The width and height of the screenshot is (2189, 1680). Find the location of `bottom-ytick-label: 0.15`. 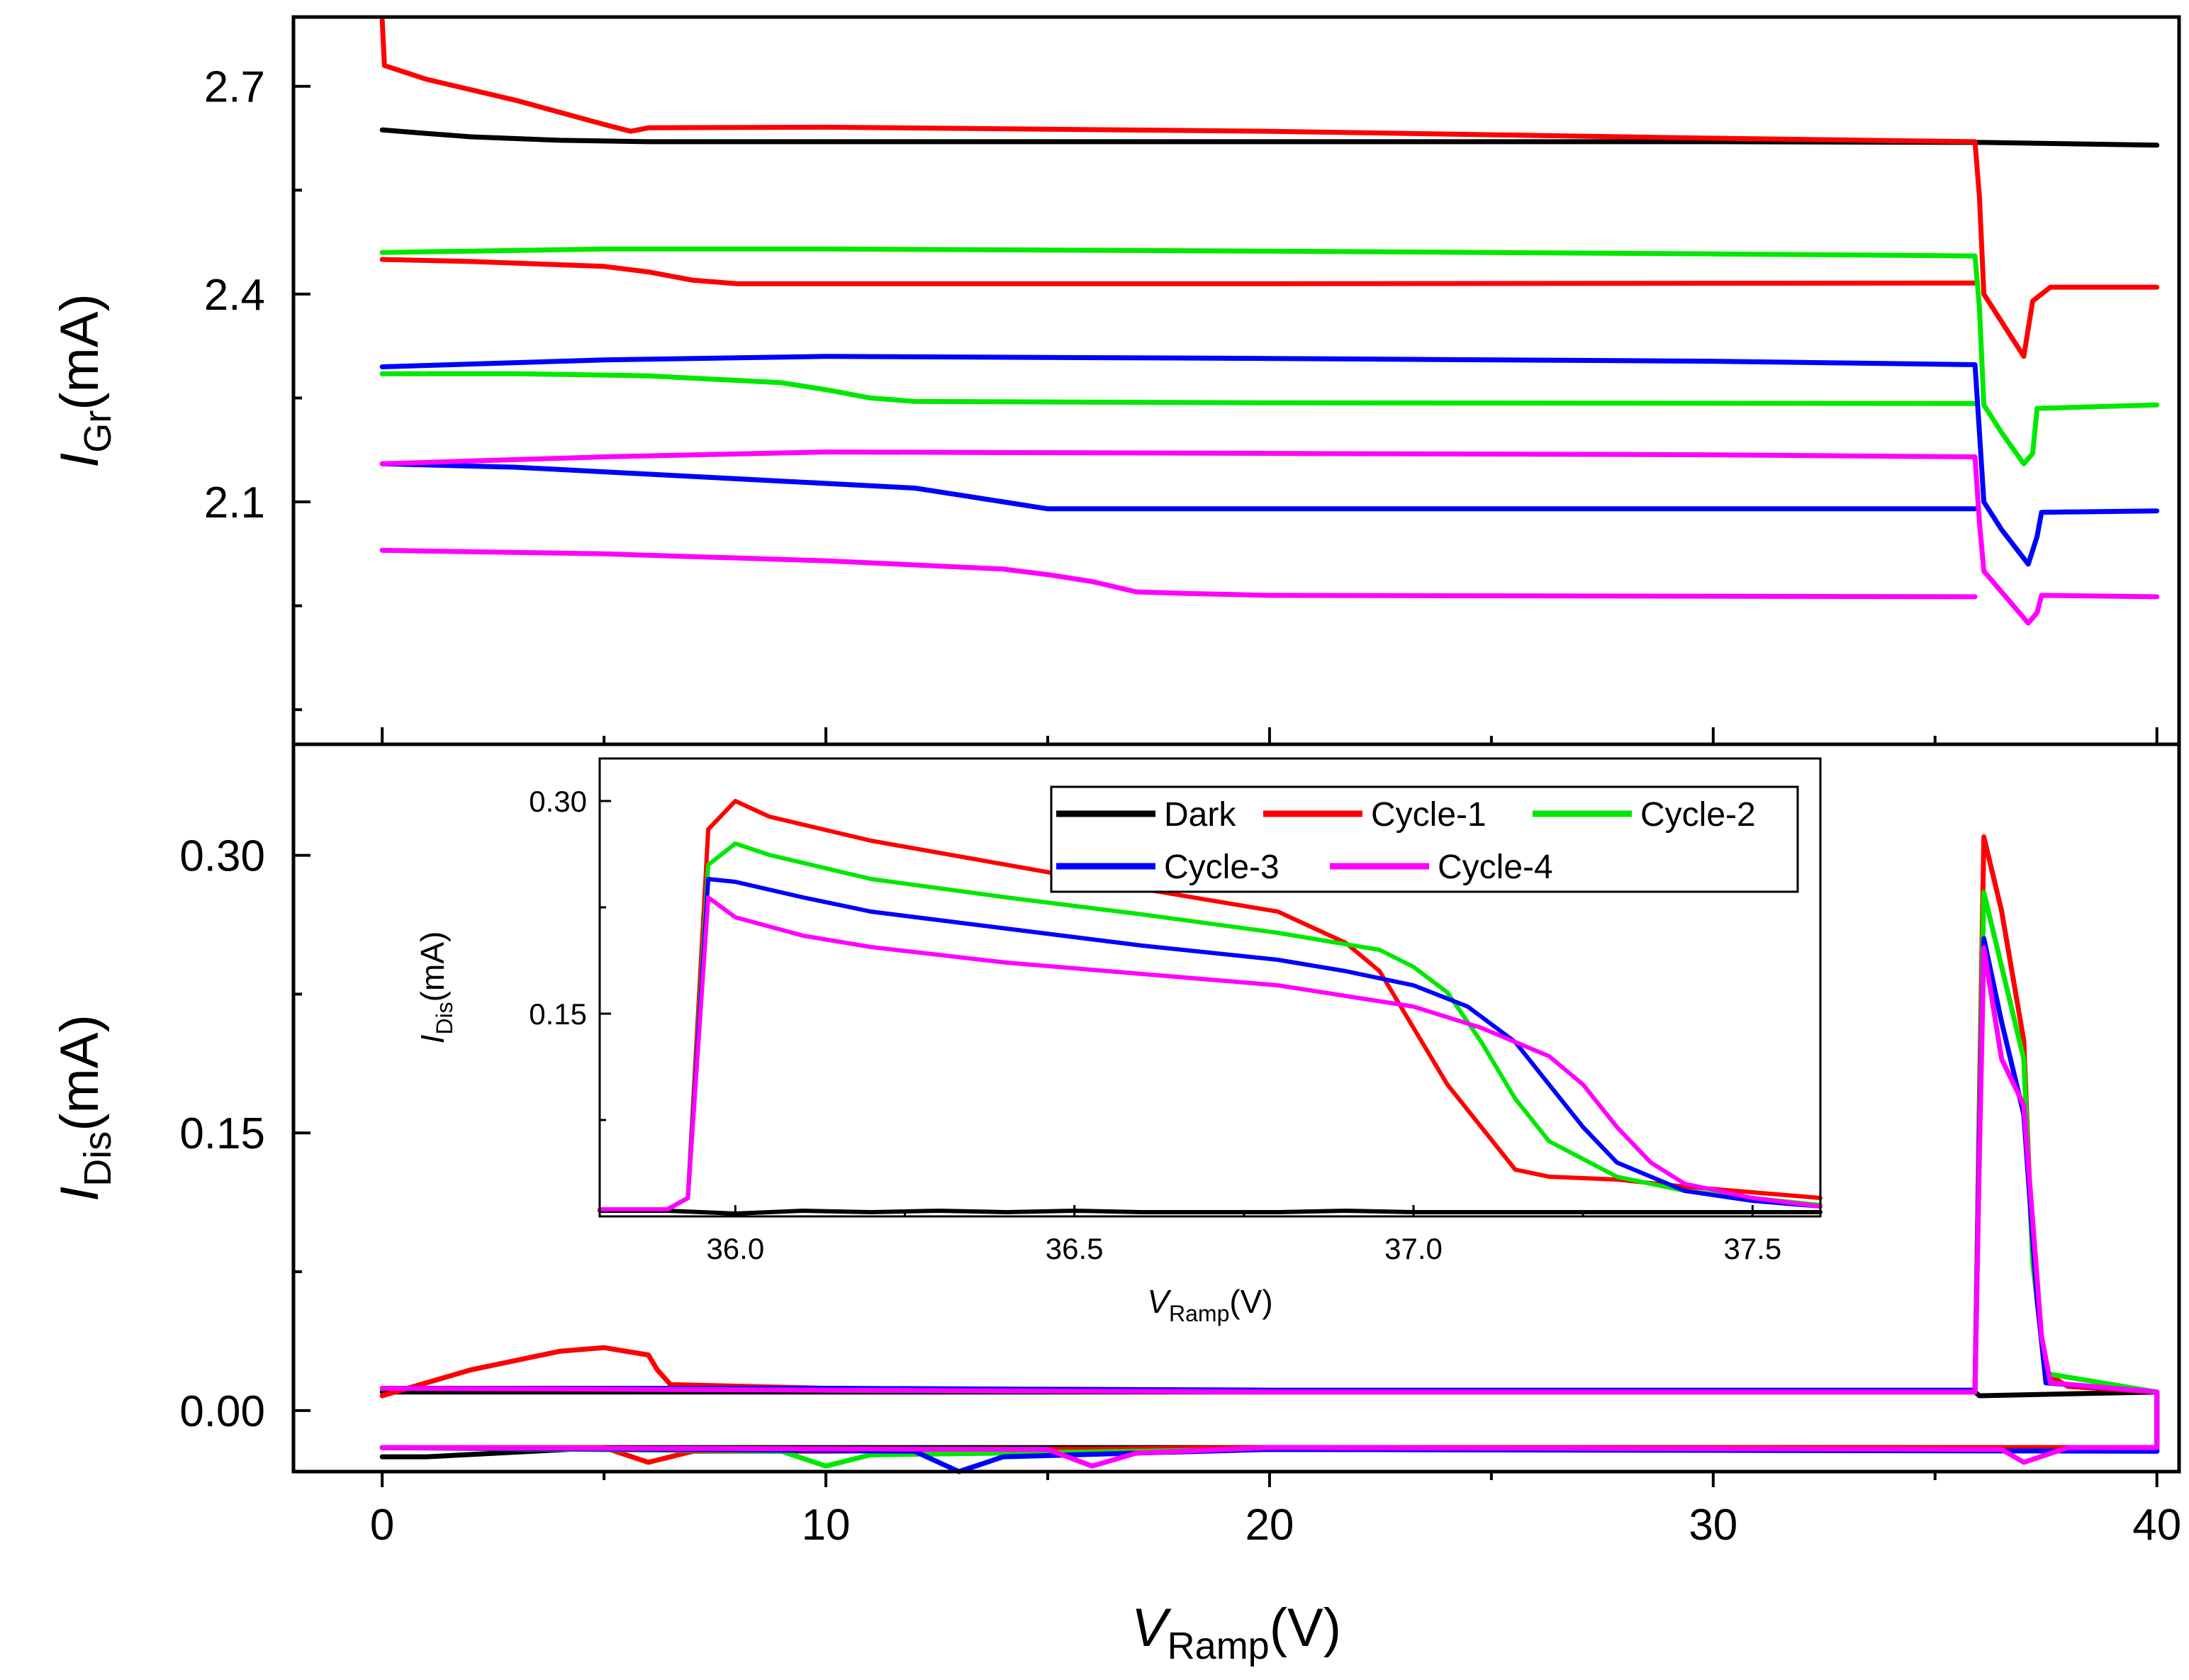

bottom-ytick-label: 0.15 is located at coordinates (222, 1133).